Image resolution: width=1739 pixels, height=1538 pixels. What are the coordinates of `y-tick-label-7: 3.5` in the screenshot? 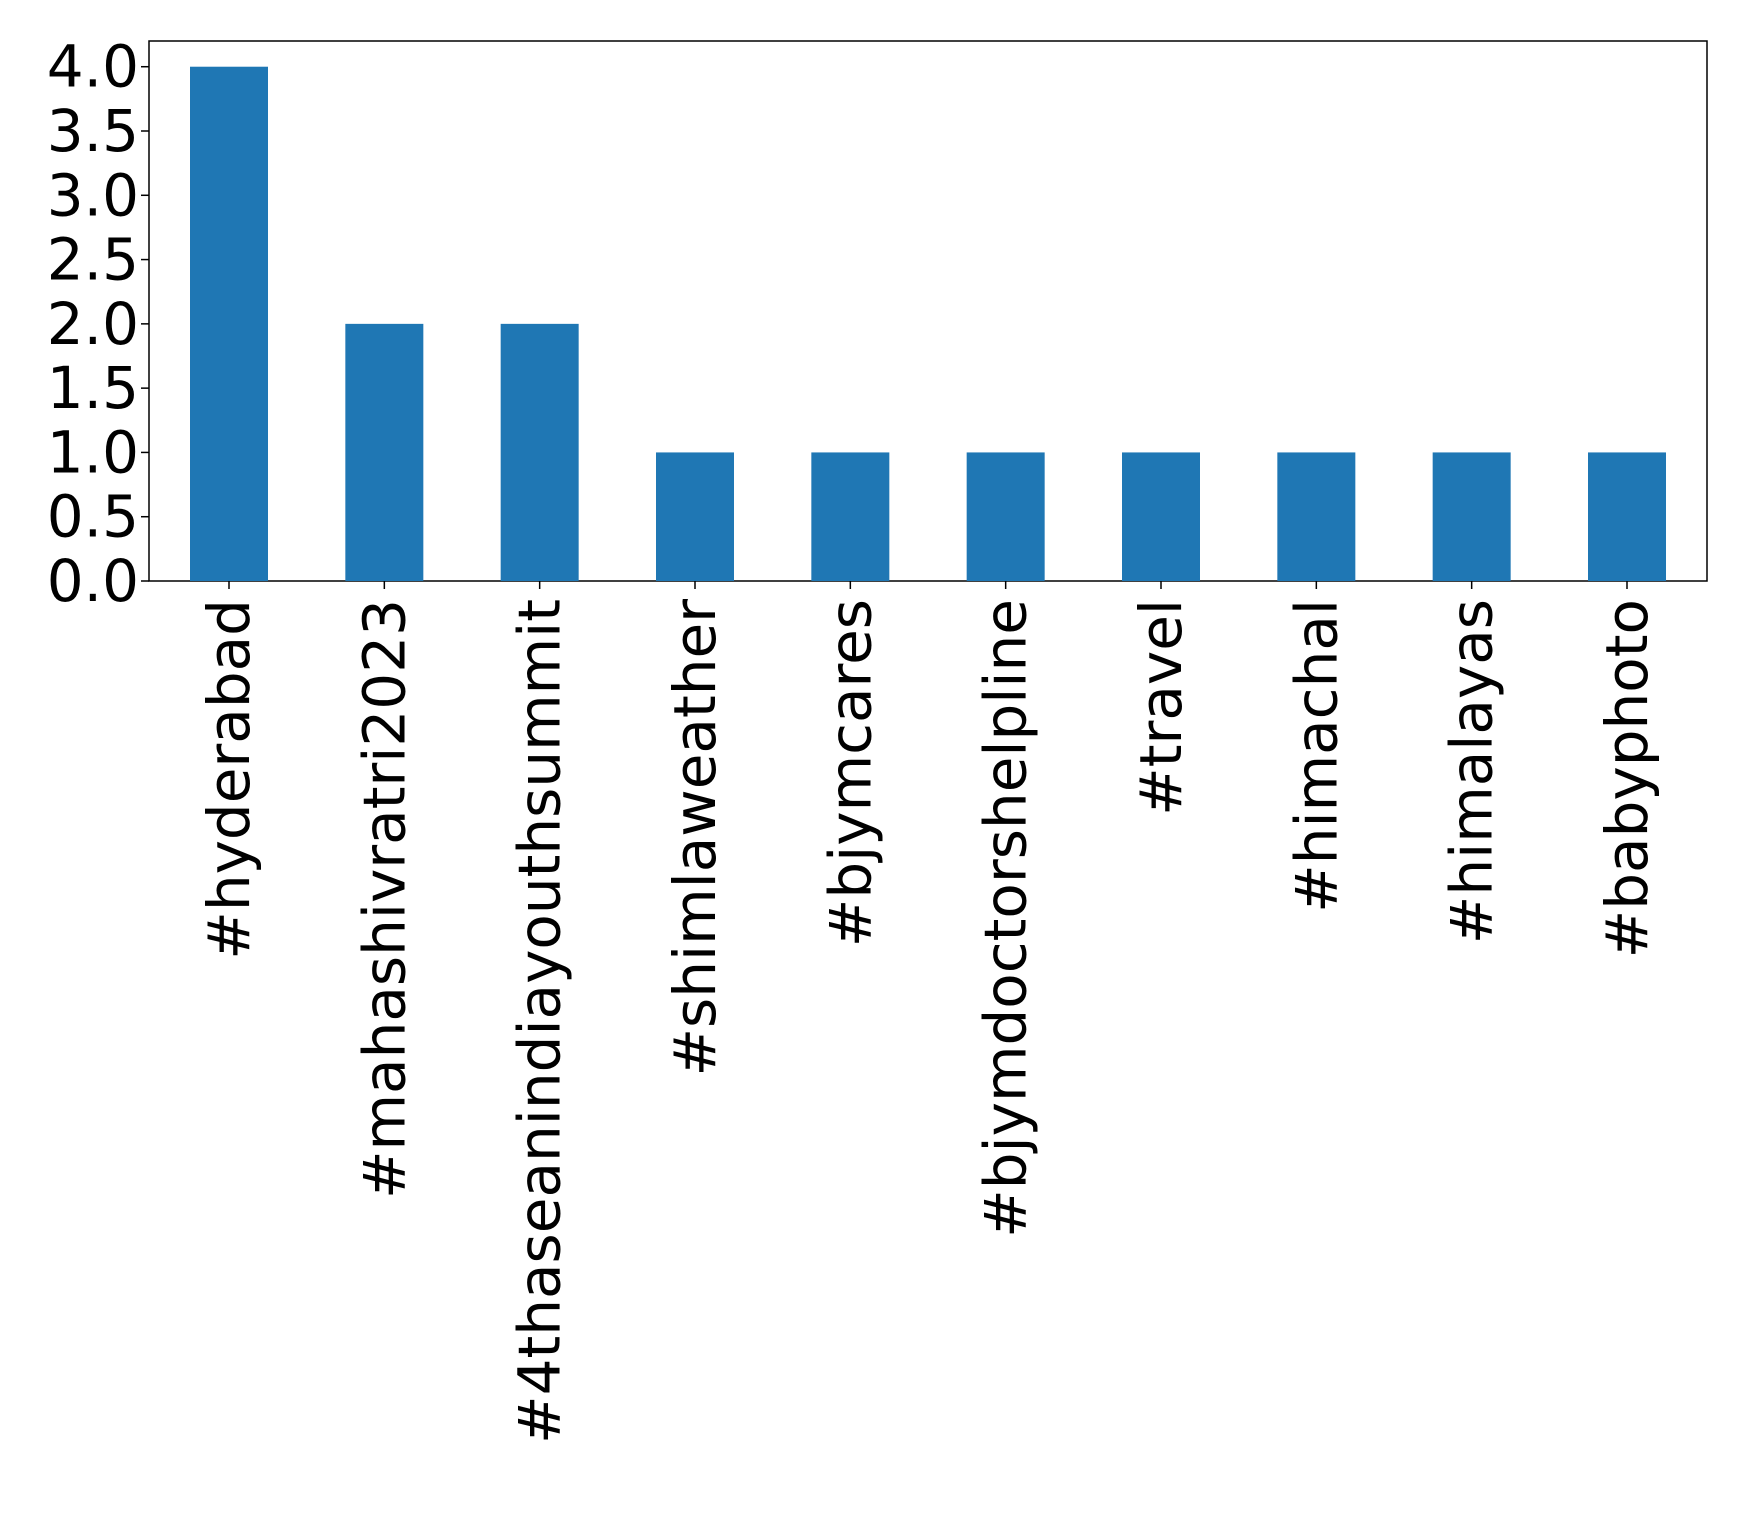 It's located at (93, 131).